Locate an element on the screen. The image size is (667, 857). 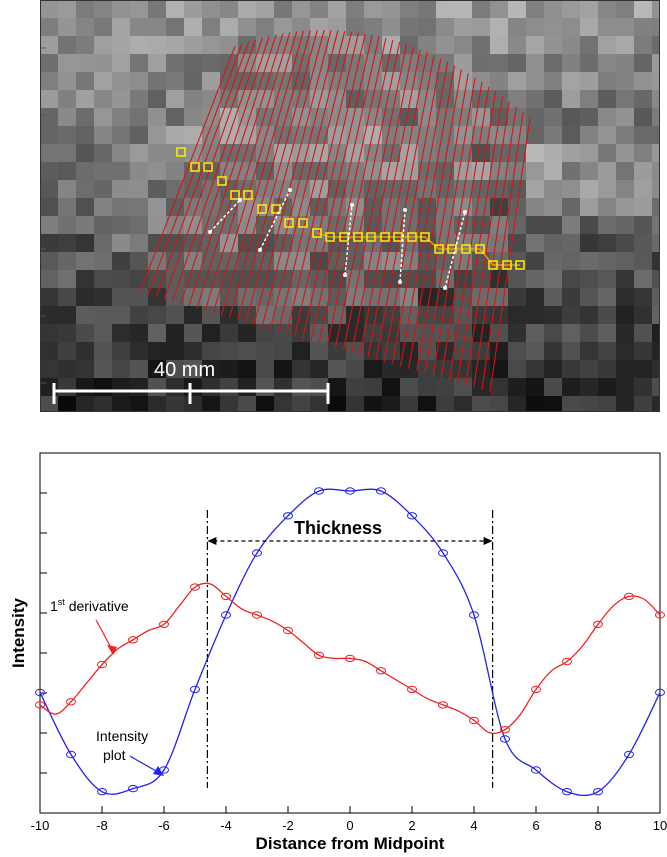
x-tick-label: -2 is located at coordinates (288, 825).